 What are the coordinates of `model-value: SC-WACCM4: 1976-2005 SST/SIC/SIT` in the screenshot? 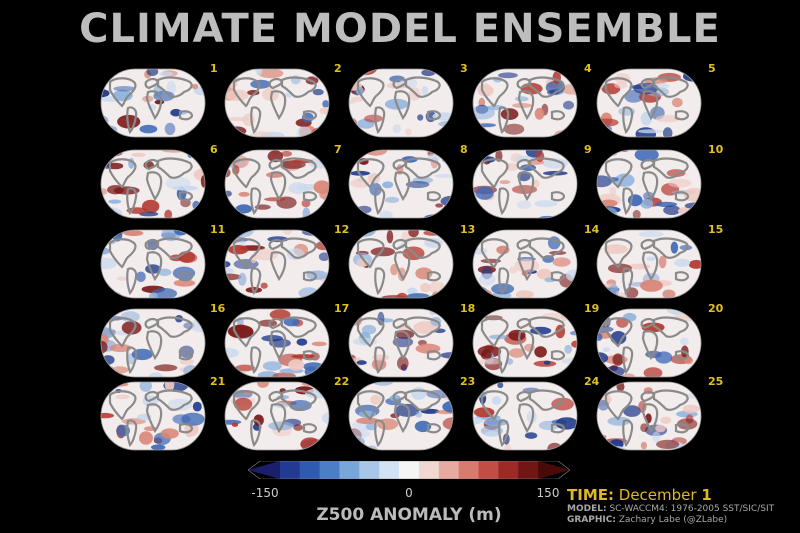 It's located at (692, 509).